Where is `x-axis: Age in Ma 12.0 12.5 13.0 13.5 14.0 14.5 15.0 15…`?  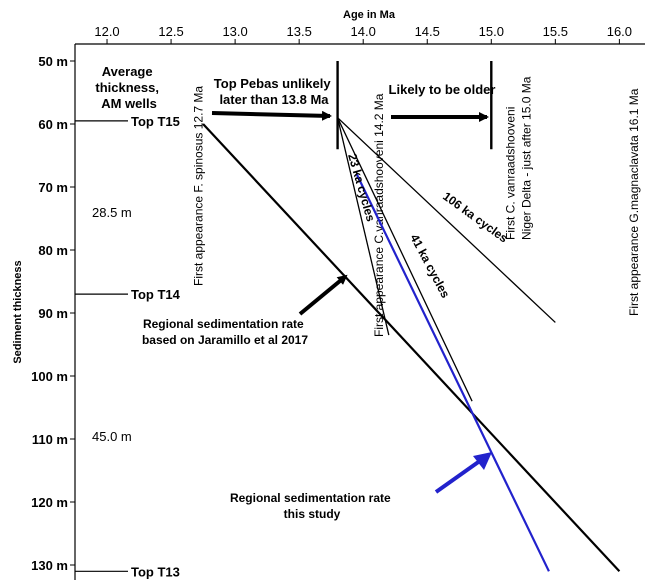 x-axis: Age in Ma 12.0 12.5 13.0 13.5 14.0 14.5 15.0 15… is located at coordinates (360, 27).